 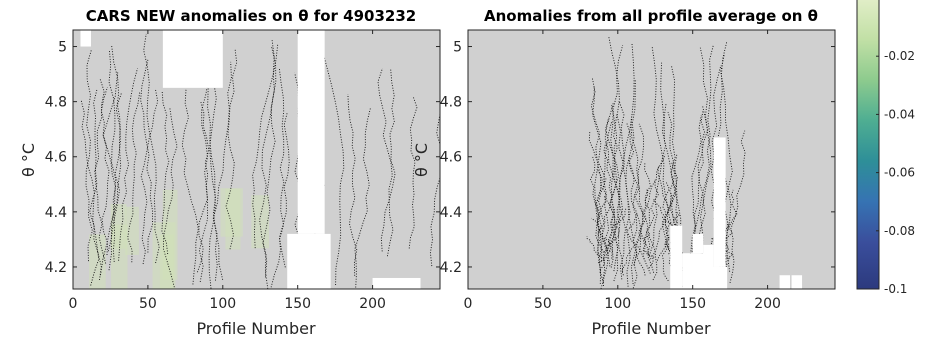 I want to click on chart-left-title: CARS NEW anomalies on θ for 4903232, so click(x=251, y=16).